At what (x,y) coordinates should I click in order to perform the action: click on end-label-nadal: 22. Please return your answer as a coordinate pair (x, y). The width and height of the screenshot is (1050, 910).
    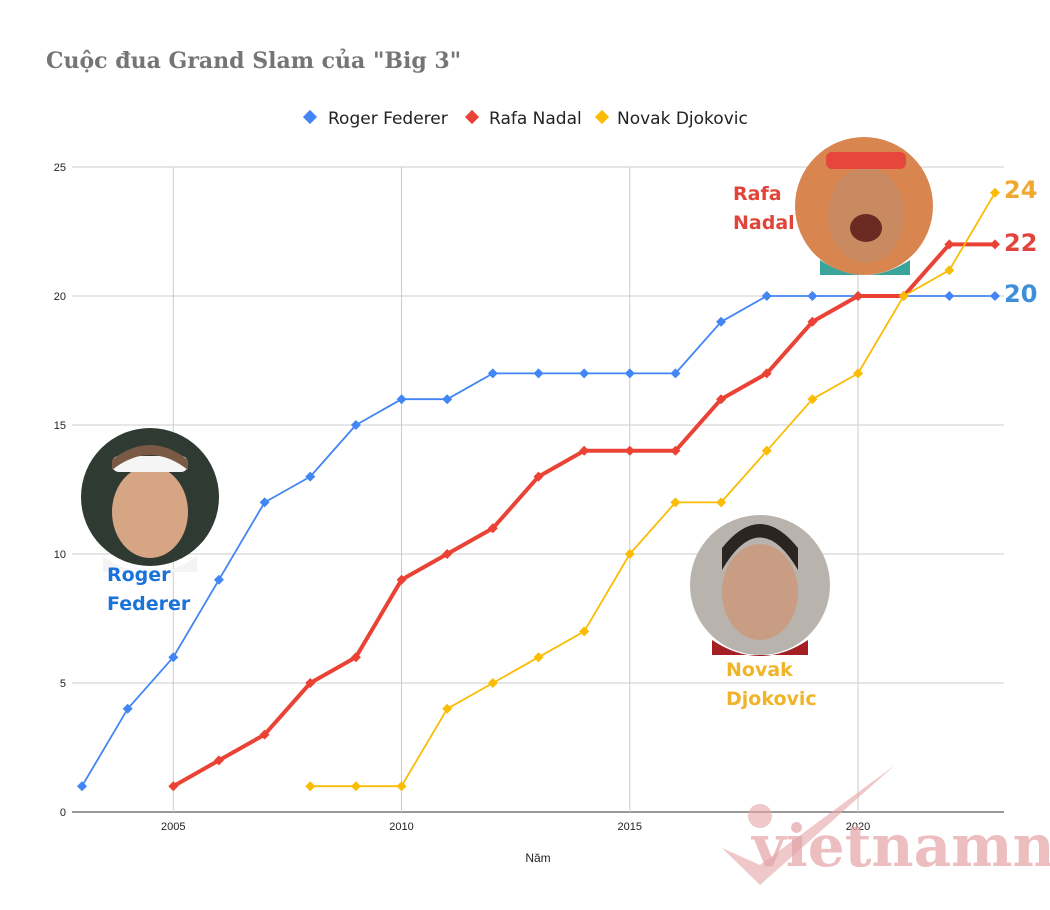
    Looking at the image, I should click on (1020, 243).